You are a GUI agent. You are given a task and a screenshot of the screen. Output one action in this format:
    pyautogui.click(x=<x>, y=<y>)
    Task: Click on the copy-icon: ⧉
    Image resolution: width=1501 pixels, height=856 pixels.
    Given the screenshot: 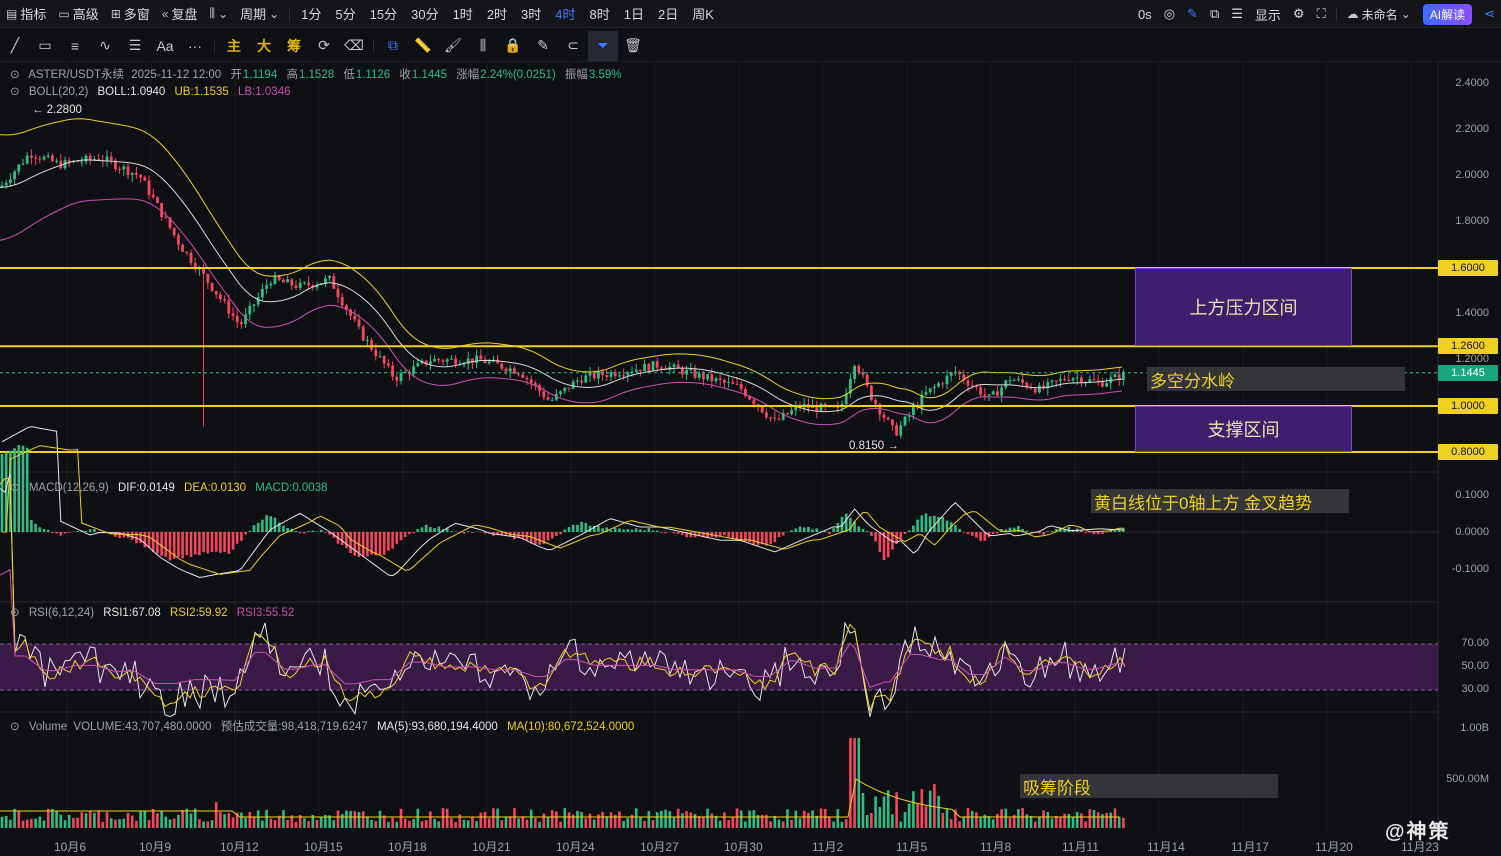 What is the action you would take?
    pyautogui.click(x=393, y=45)
    